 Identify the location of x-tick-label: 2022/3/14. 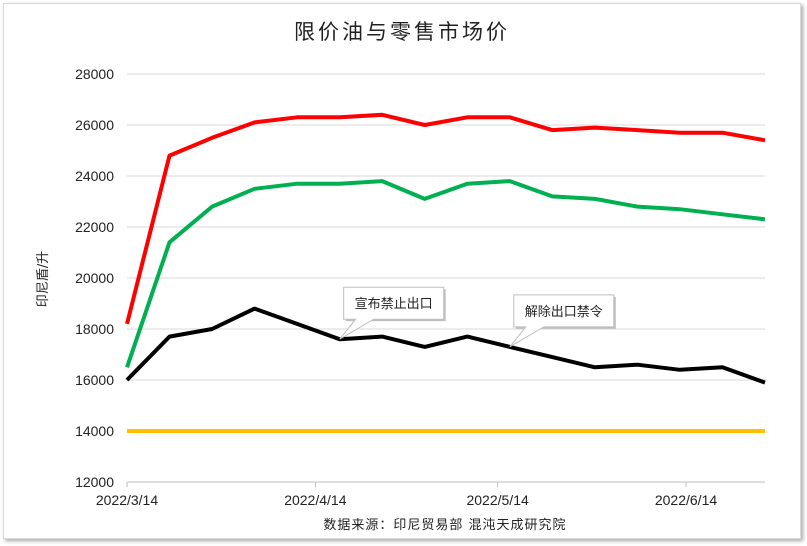
(127, 500).